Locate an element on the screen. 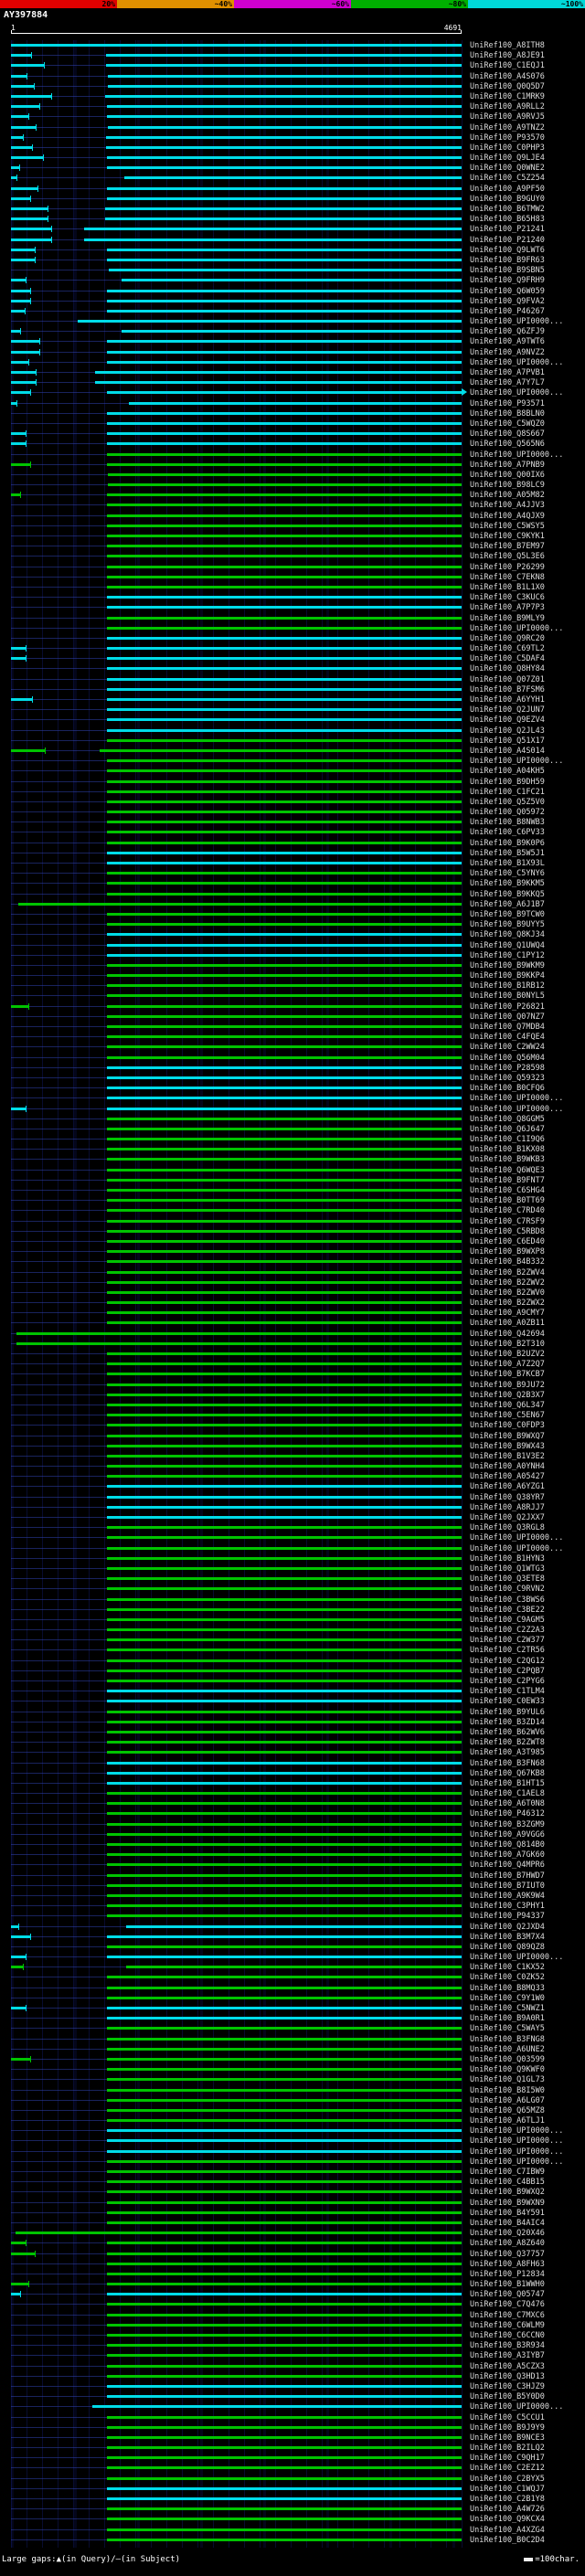  hit-row: UniRef100_Q565N6 is located at coordinates (293, 444).